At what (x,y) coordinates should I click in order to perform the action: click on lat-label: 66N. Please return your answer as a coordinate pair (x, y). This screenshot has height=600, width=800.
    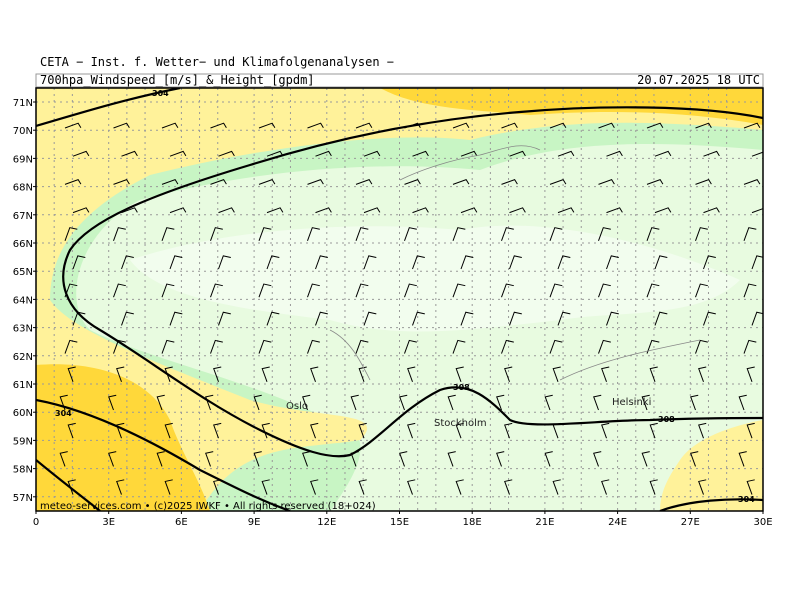
    Looking at the image, I should click on (23, 244).